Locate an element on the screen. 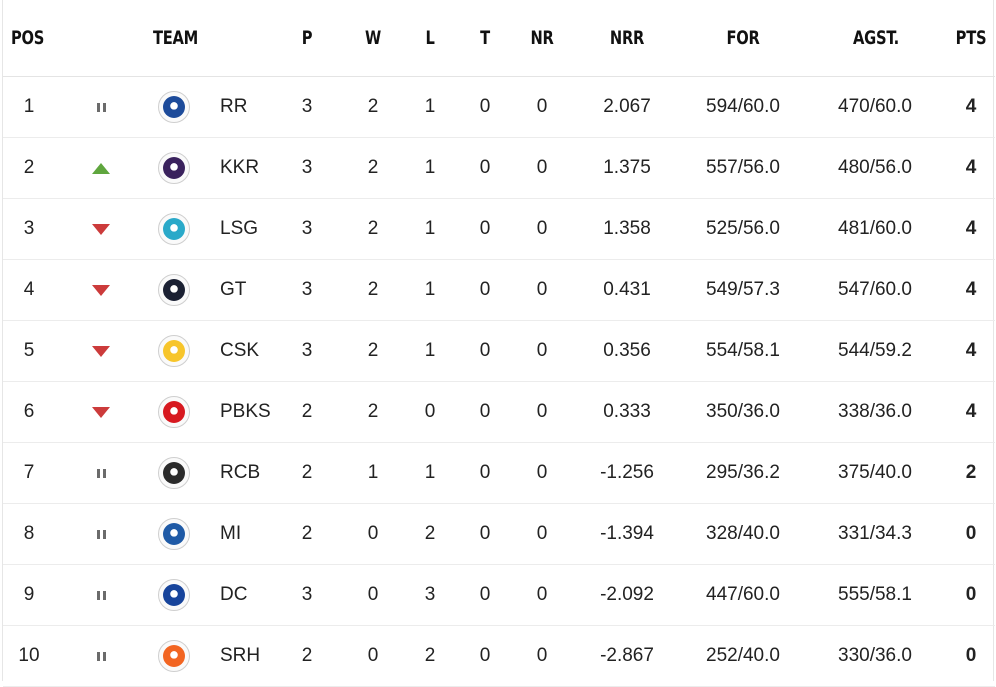  table-row: 3 3 2 1 0 0 1.358 525/56.0 481/60.0 4 LSG is located at coordinates (499, 229).